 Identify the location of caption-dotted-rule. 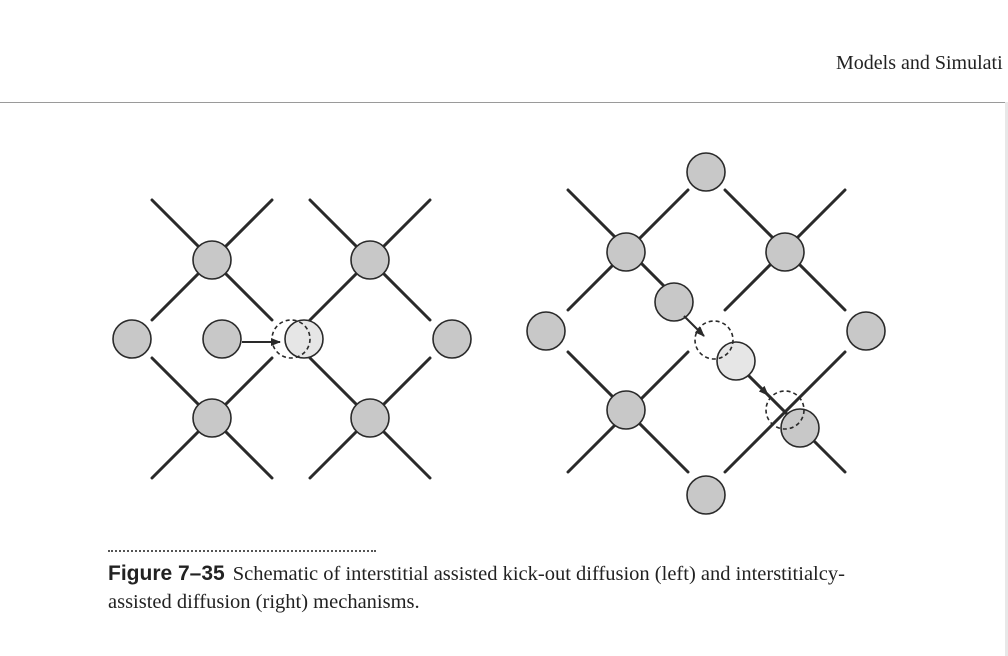
(242, 551).